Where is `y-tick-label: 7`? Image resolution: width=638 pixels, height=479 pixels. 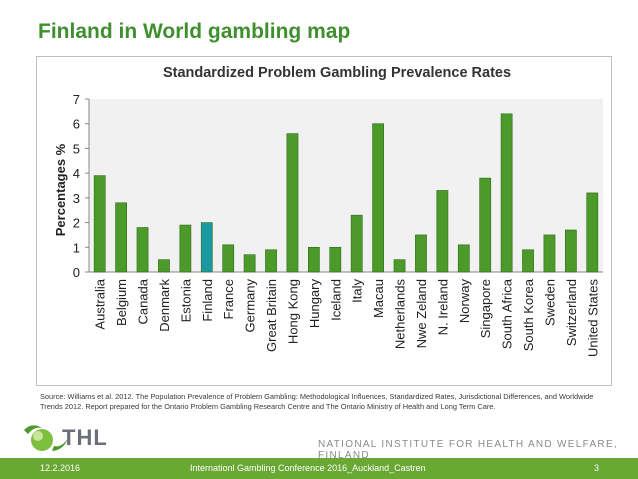 y-tick-label: 7 is located at coordinates (76, 99).